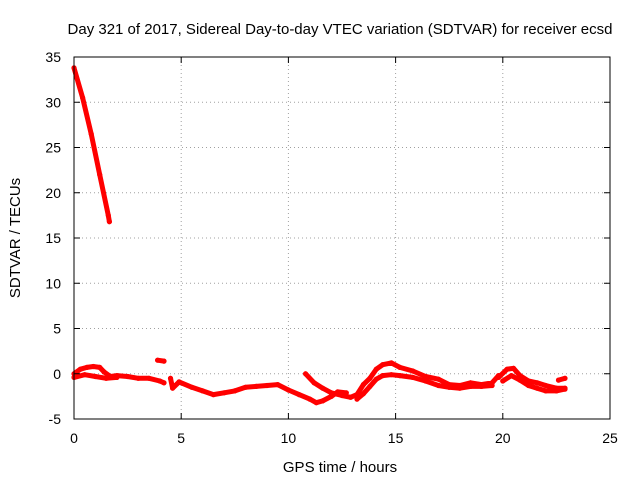  I want to click on y-axis-label: SDTVAR / TECUs, so click(15, 238).